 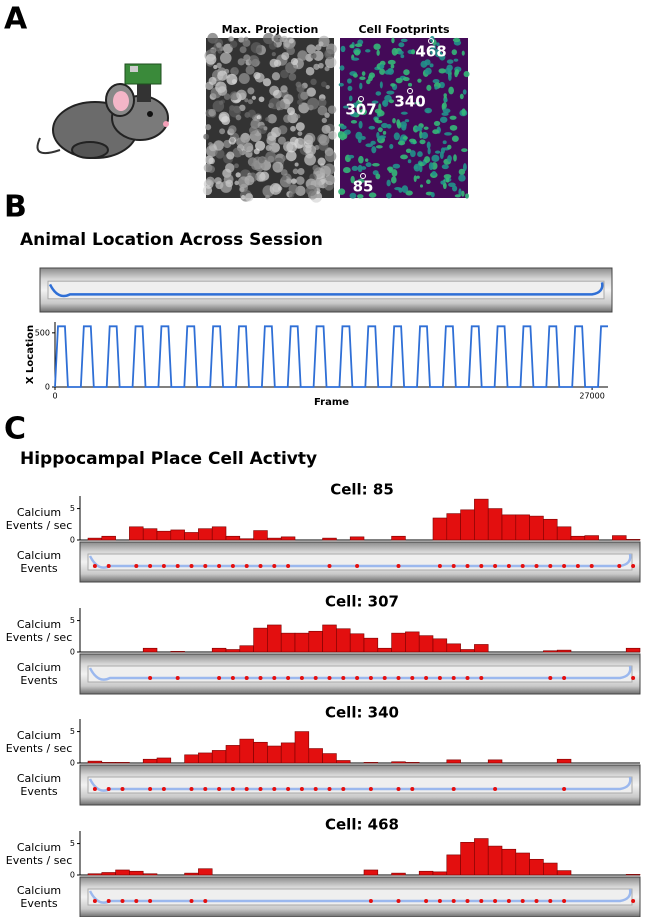 I want to click on y-axis-label: Calcium Events / sec, so click(x=39, y=519).